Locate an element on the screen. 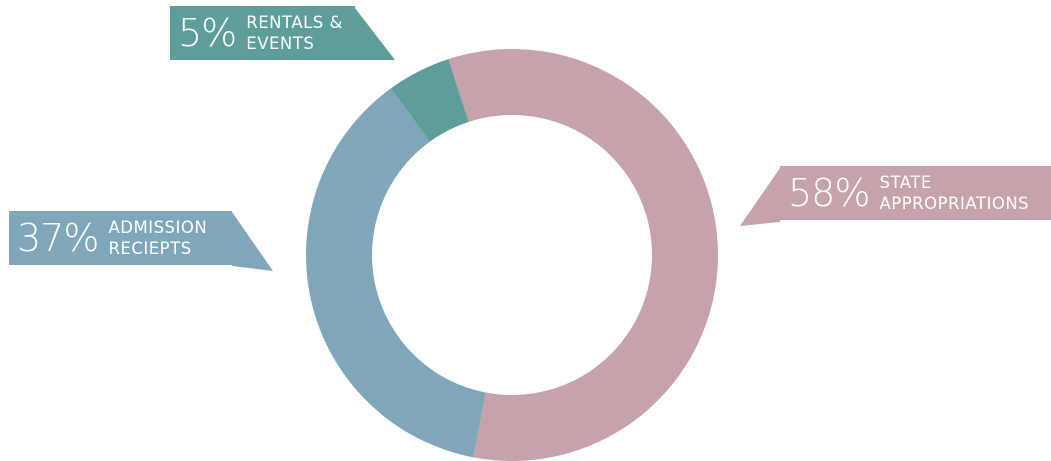  category-label: ADMISSION RECIEPTS is located at coordinates (158, 238).